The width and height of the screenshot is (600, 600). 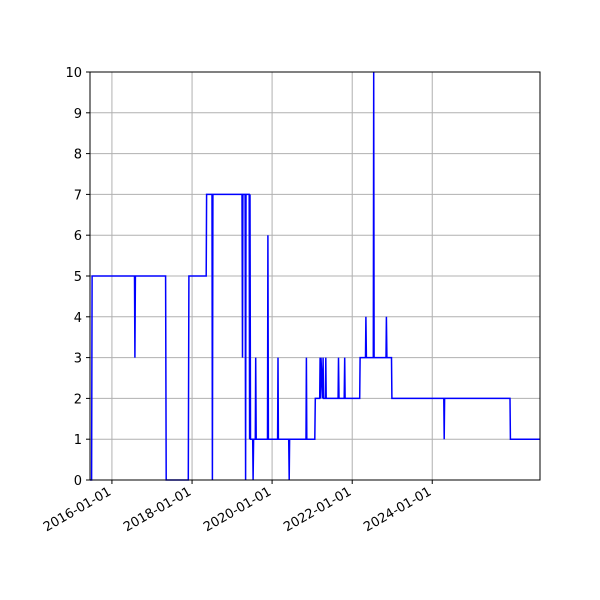 I want to click on y-tick-label: 5, so click(x=78, y=277).